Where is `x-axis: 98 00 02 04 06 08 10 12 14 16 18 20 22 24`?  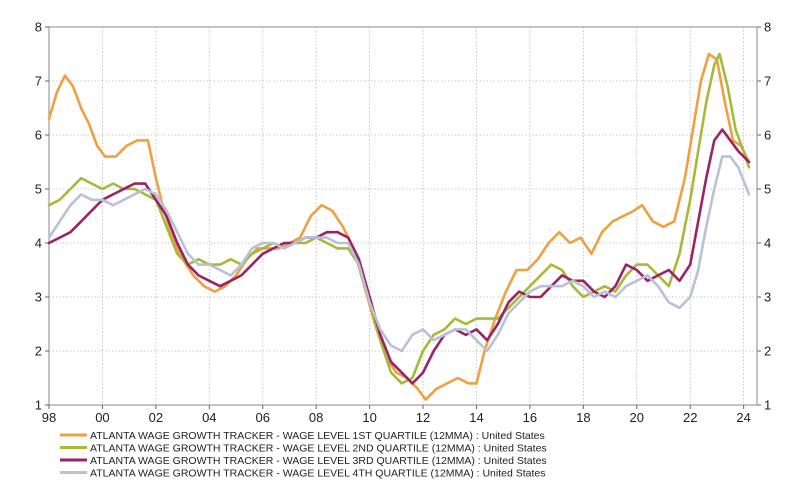
x-axis: 98 00 02 04 06 08 10 12 14 16 18 20 22 24 is located at coordinates (396, 415).